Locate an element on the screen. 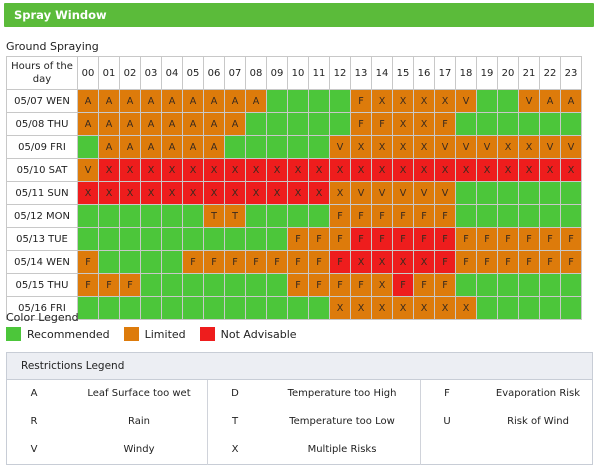  day-label: 05/14 WEN is located at coordinates (42, 262).